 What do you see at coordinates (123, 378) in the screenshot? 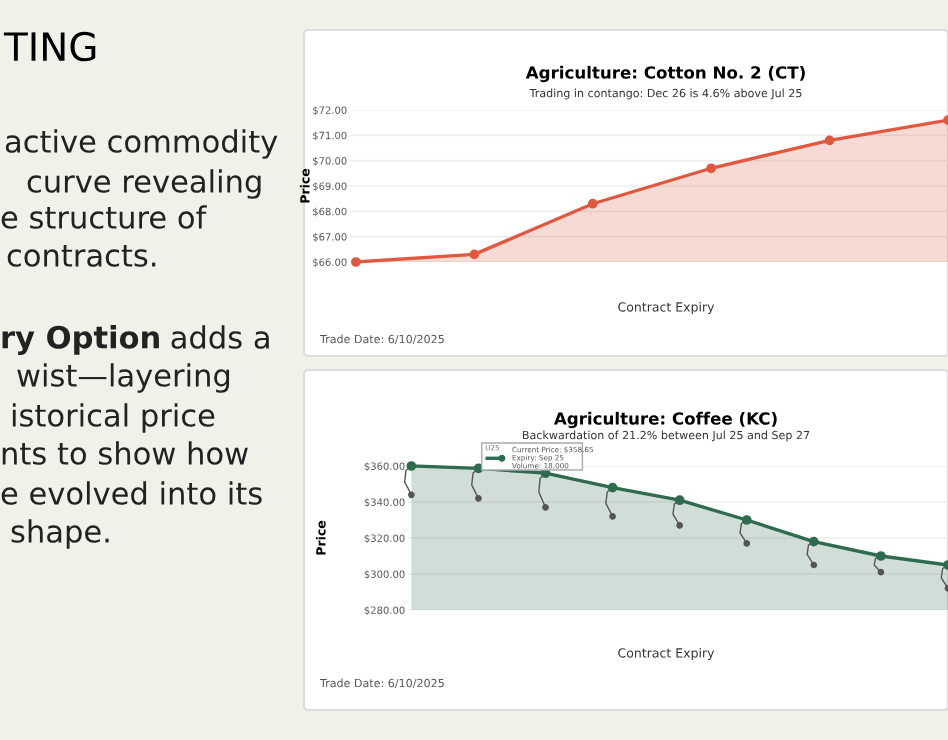
I see `text: wist—layering` at bounding box center [123, 378].